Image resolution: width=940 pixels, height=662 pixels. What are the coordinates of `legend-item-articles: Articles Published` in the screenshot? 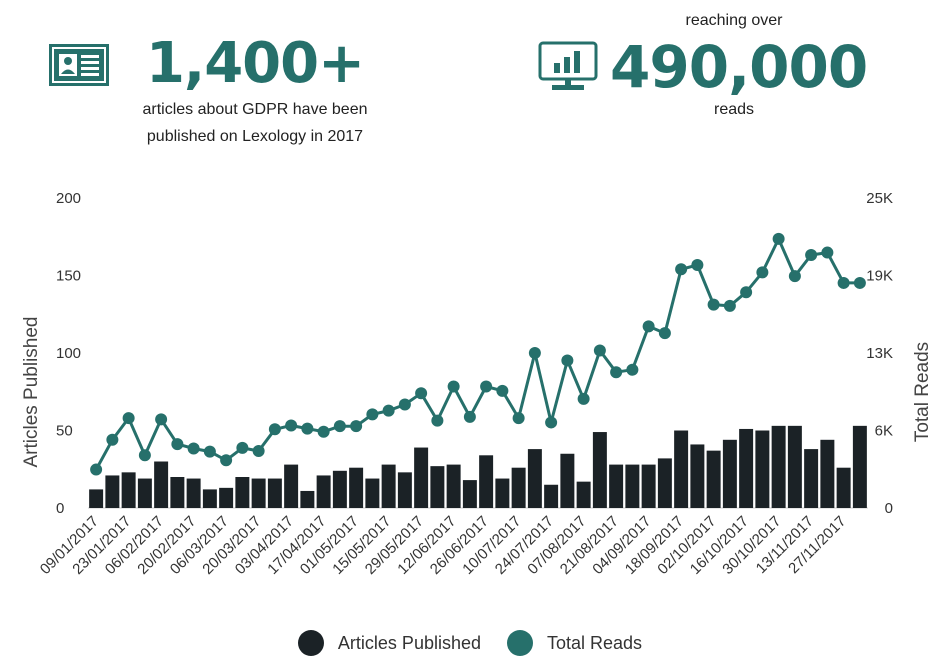 It's located at (389, 643).